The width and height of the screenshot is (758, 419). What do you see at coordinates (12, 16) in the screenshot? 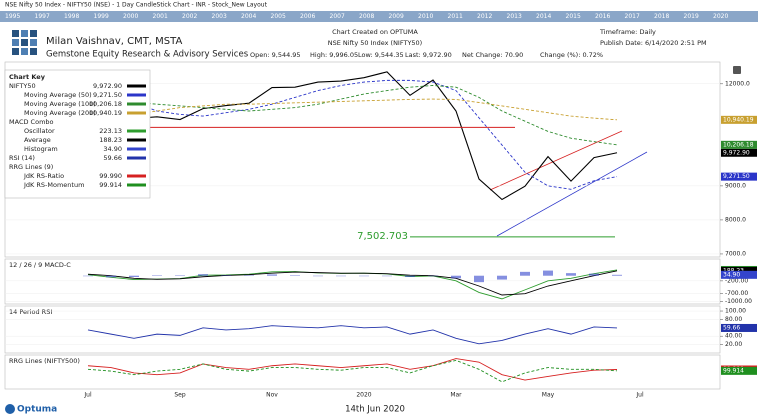
I see `year-label: 1995` at bounding box center [12, 16].